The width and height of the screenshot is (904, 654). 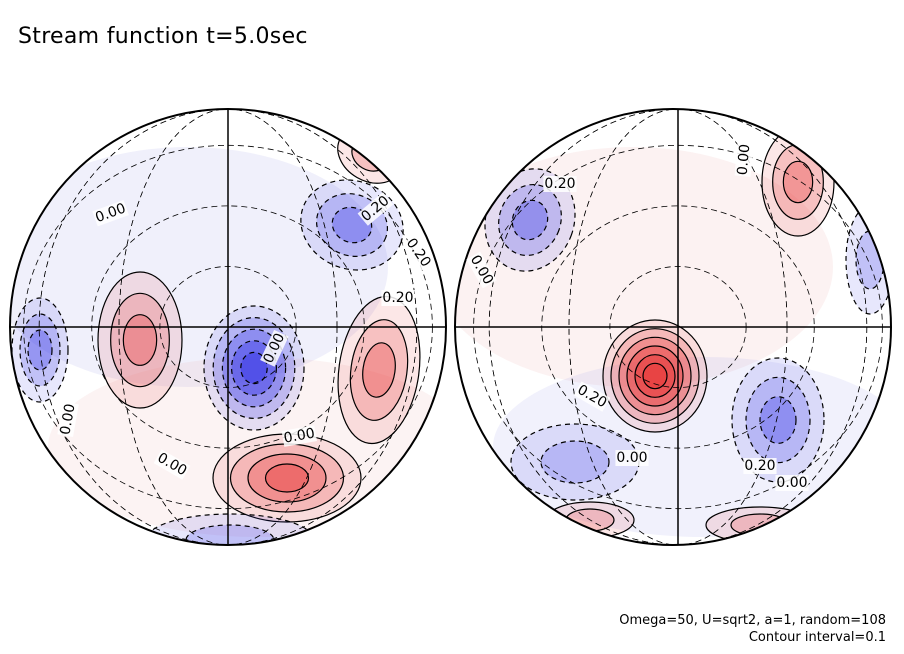 What do you see at coordinates (752, 620) in the screenshot?
I see `parameter-line: Omega=50, U=sqrt2, a=1, random=108` at bounding box center [752, 620].